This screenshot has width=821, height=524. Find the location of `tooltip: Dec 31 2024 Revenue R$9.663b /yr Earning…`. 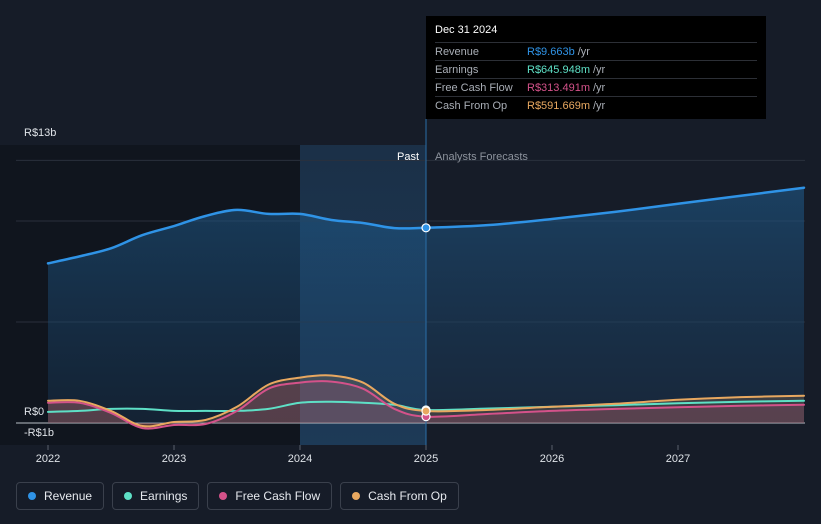

tooltip: Dec 31 2024 Revenue R$9.663b /yr Earning… is located at coordinates (596, 67).